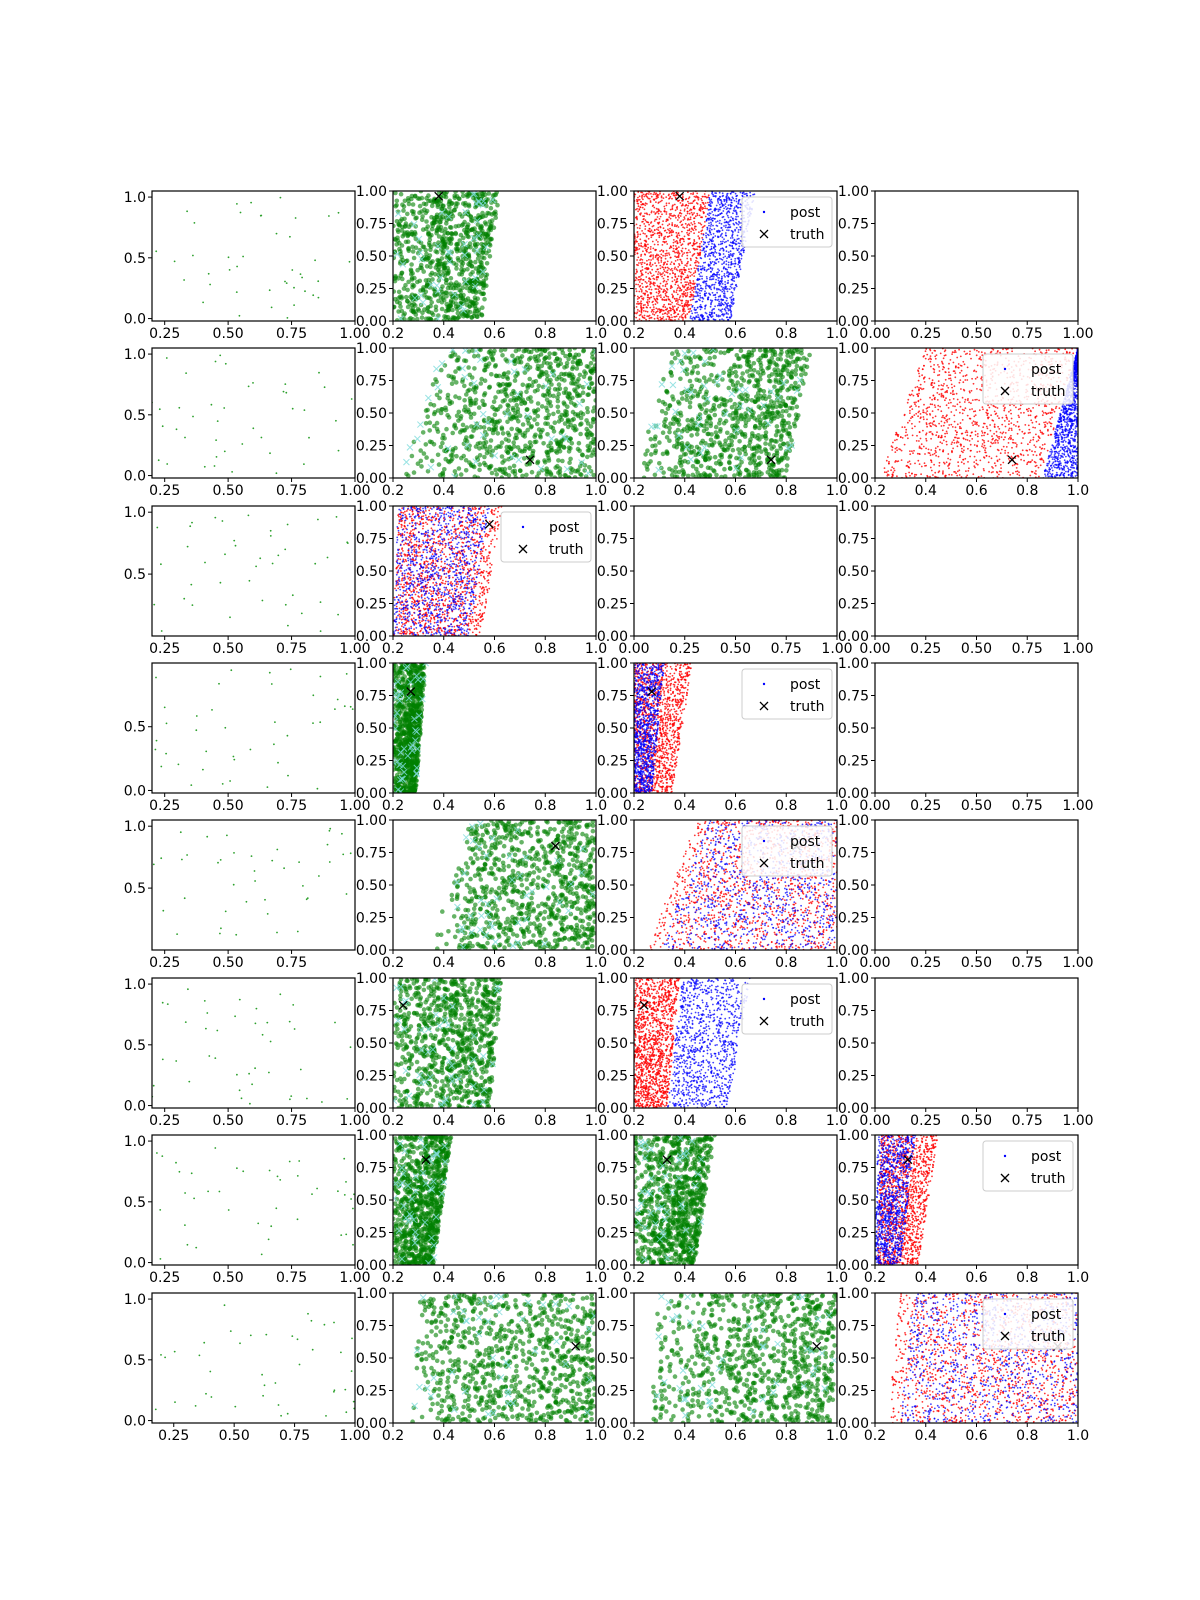 The height and width of the screenshot is (1600, 1200). I want to click on y-tick-label: 1.0, so click(135, 198).